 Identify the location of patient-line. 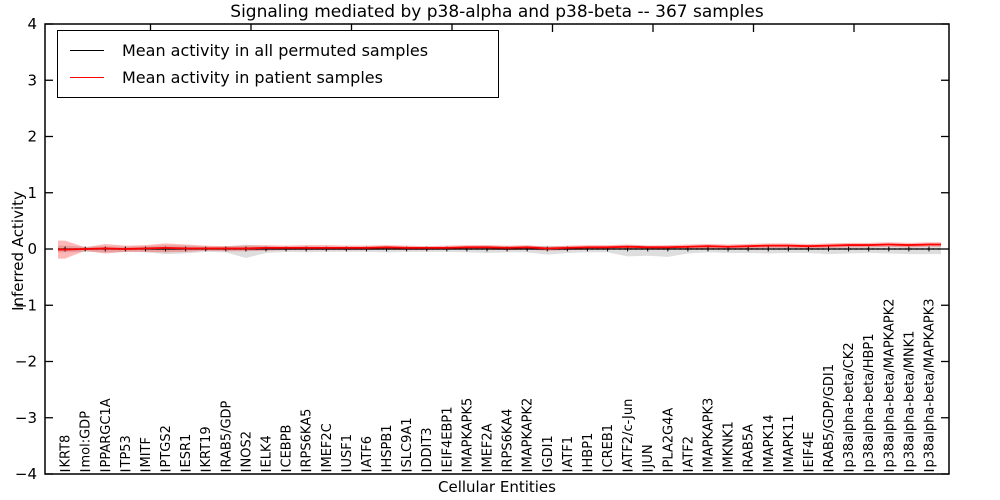
(499, 247).